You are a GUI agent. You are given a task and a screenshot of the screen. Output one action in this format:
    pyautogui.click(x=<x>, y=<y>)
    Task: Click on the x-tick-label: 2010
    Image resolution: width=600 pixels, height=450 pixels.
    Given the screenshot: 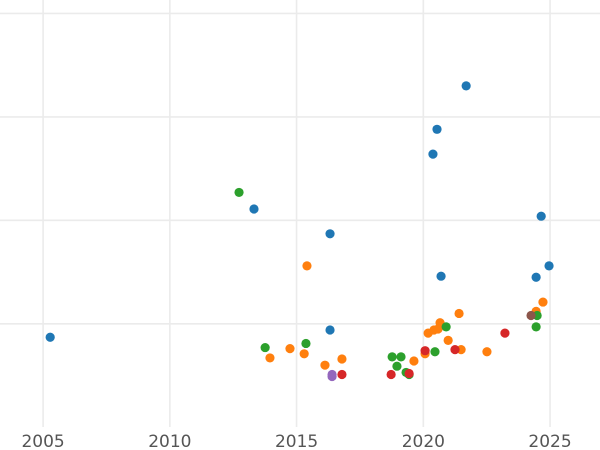 What is the action you would take?
    pyautogui.click(x=169, y=441)
    